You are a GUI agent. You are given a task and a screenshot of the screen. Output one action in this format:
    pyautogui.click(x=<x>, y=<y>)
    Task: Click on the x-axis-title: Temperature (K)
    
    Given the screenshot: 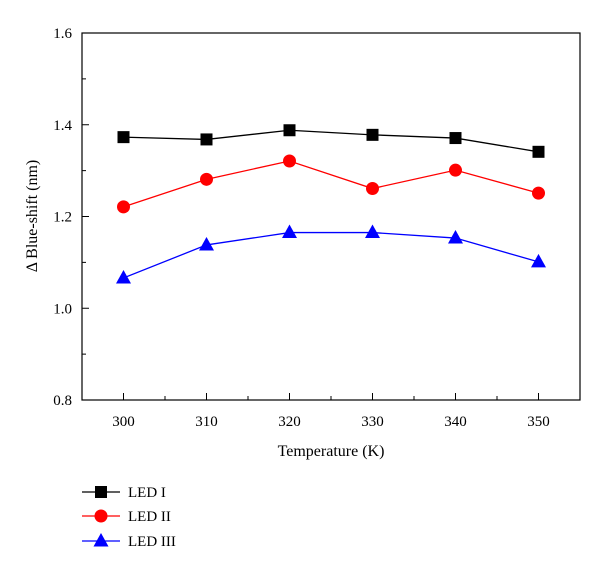 What is the action you would take?
    pyautogui.click(x=331, y=451)
    